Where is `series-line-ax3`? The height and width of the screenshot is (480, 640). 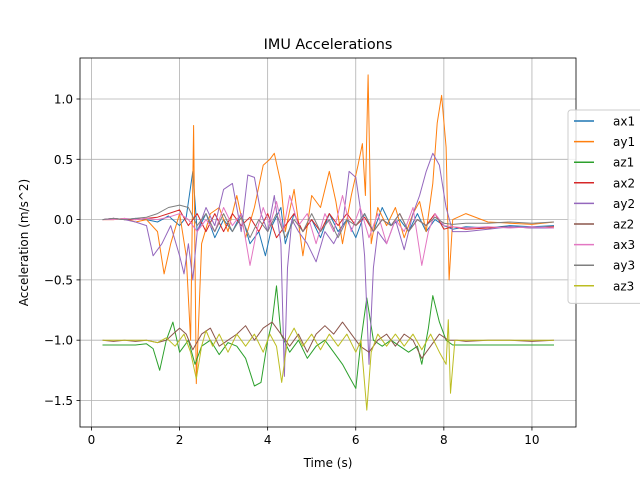
series-line-ax3 is located at coordinates (328, 230).